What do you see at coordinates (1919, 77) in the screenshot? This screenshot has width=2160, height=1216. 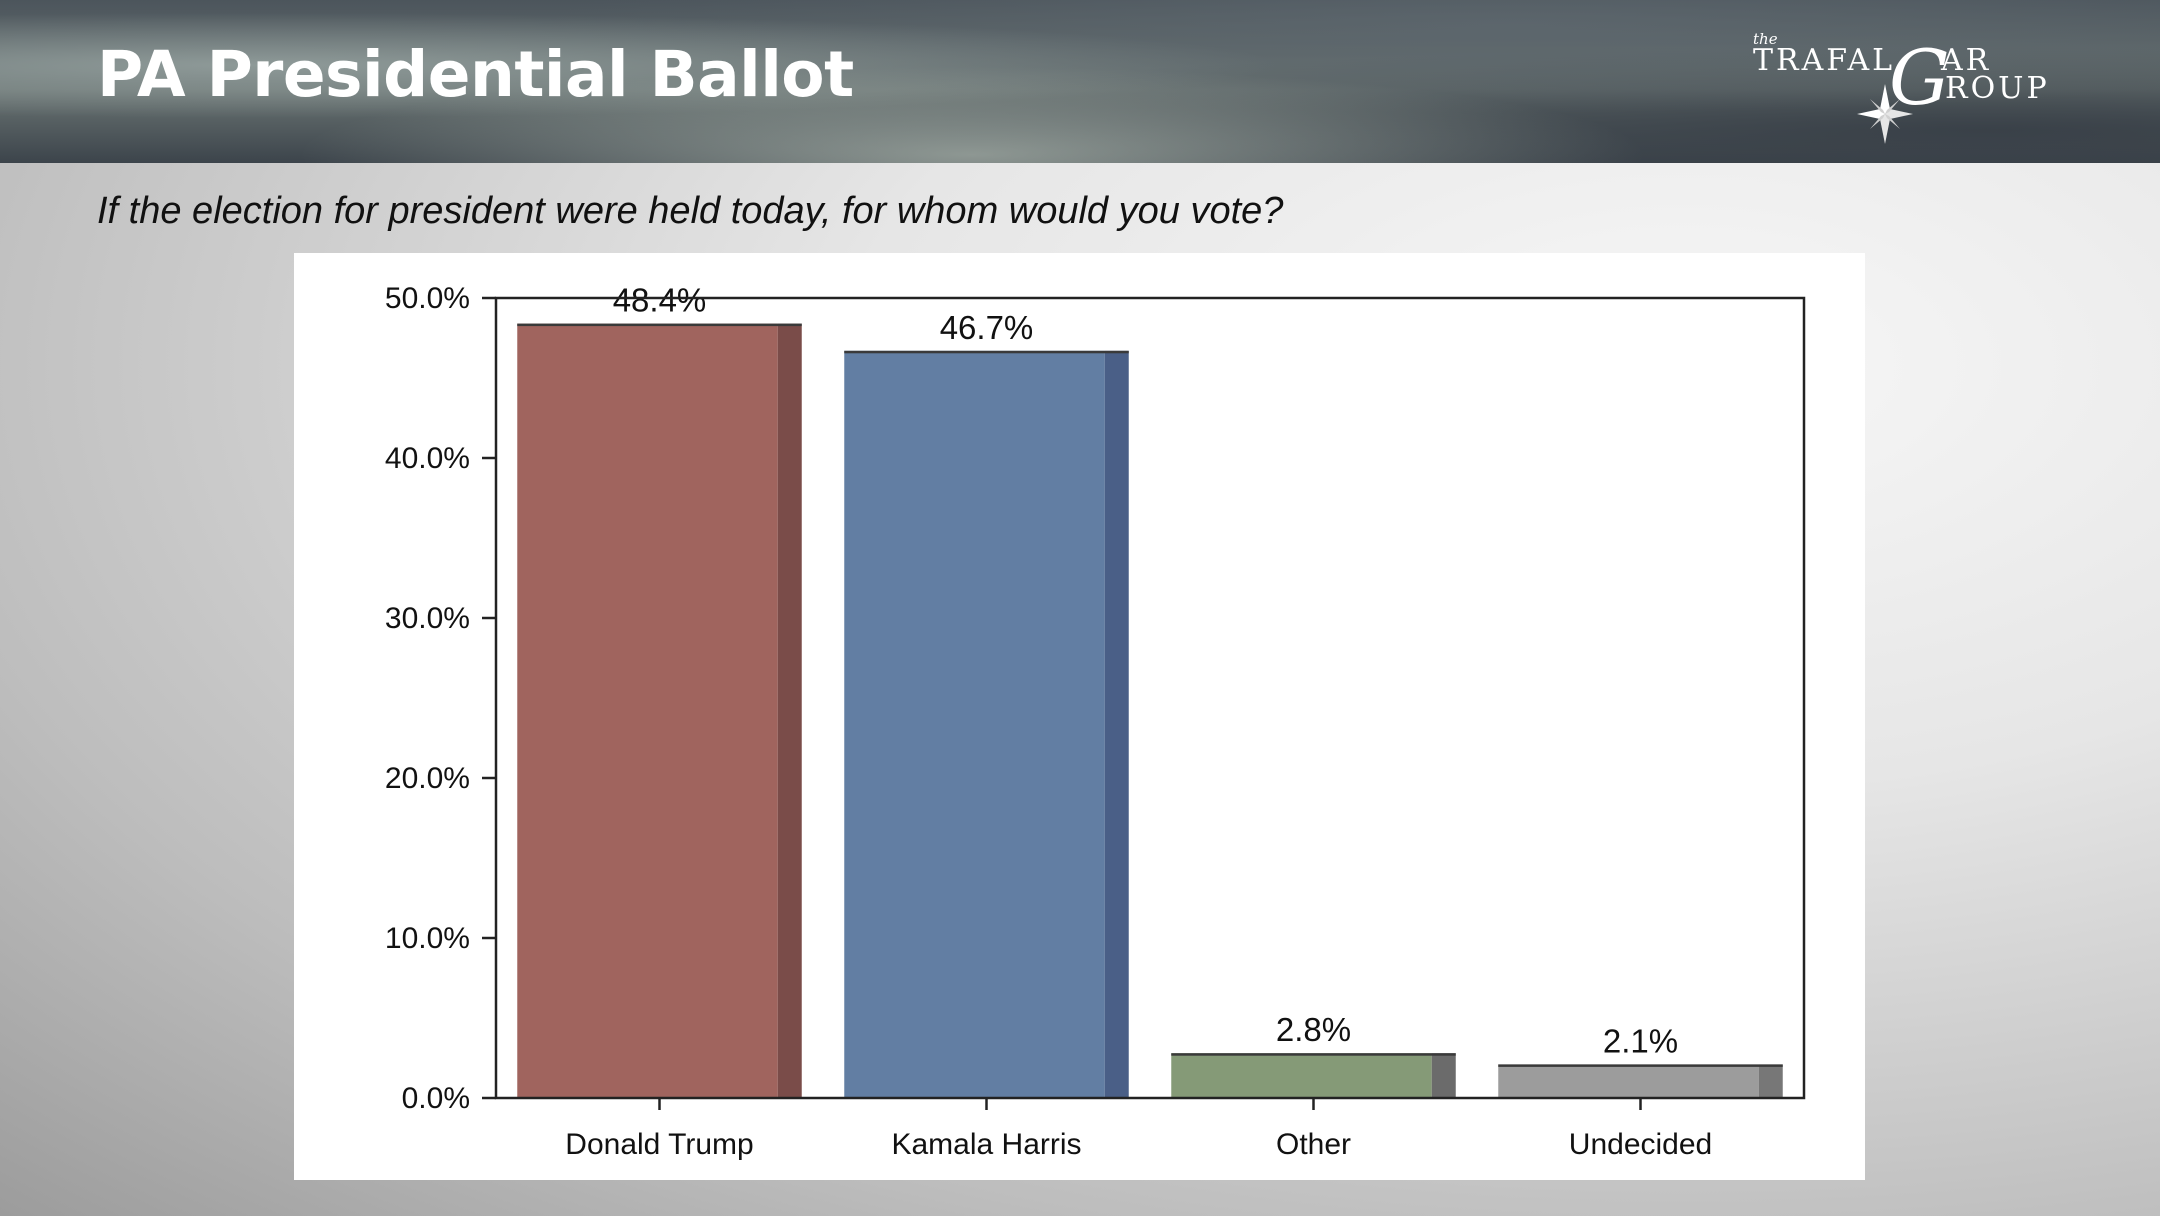 I see `logo-g: G` at bounding box center [1919, 77].